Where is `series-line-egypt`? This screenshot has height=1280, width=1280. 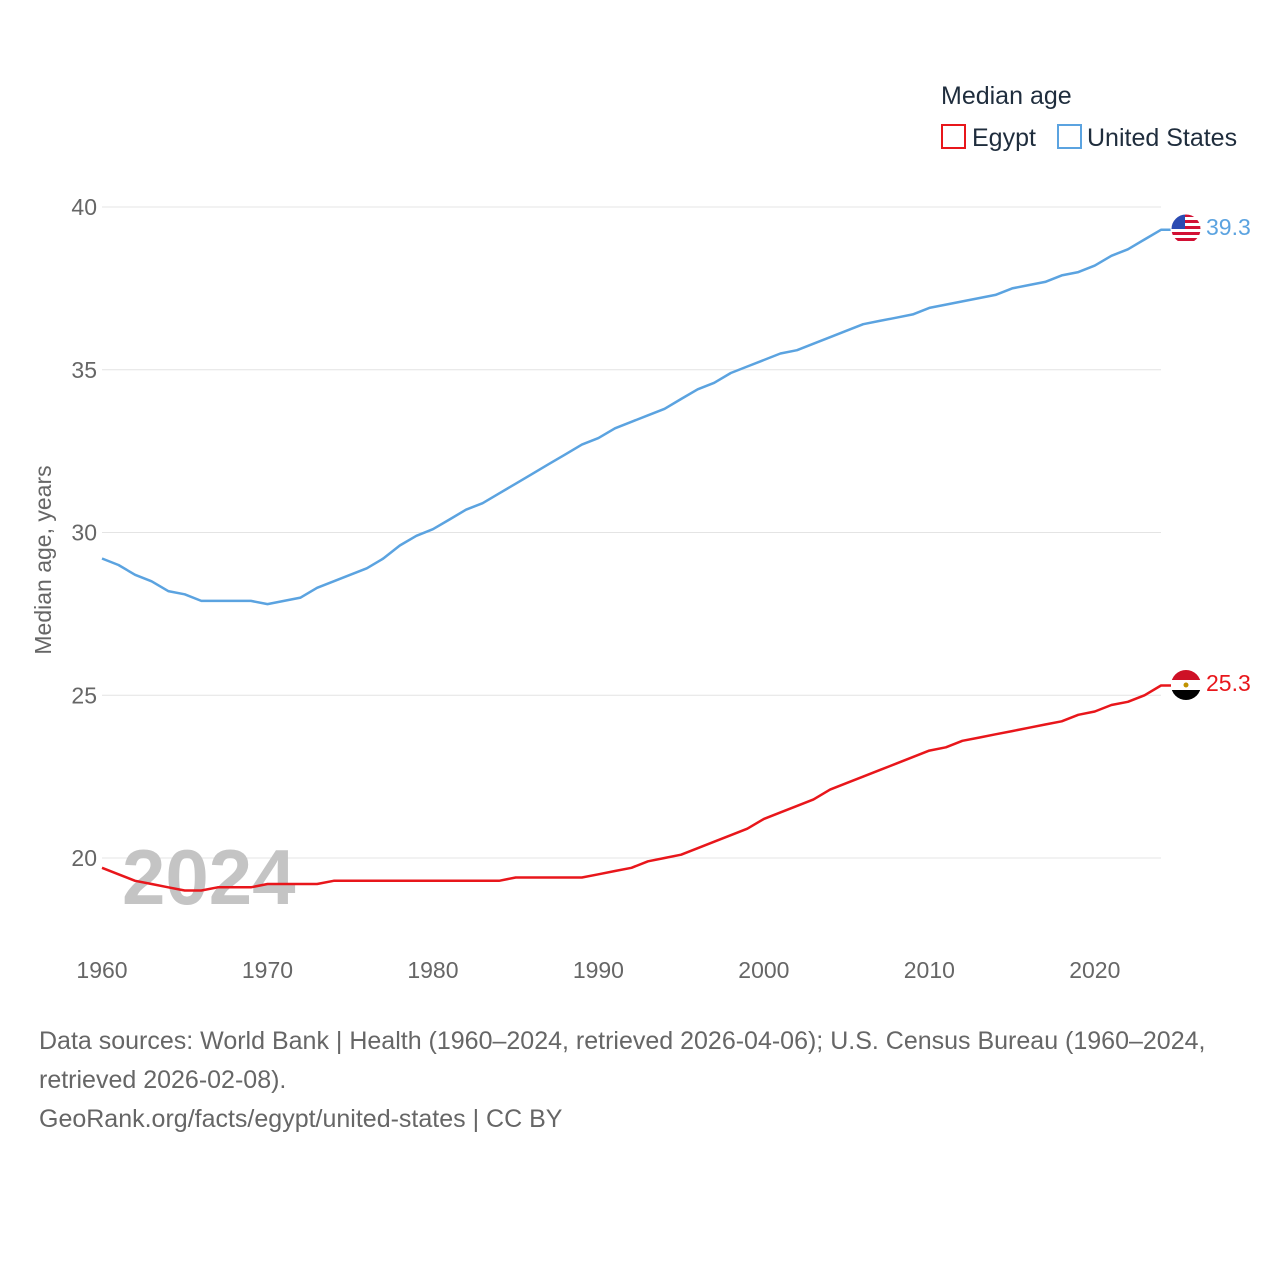
series-line-egypt is located at coordinates (636, 788).